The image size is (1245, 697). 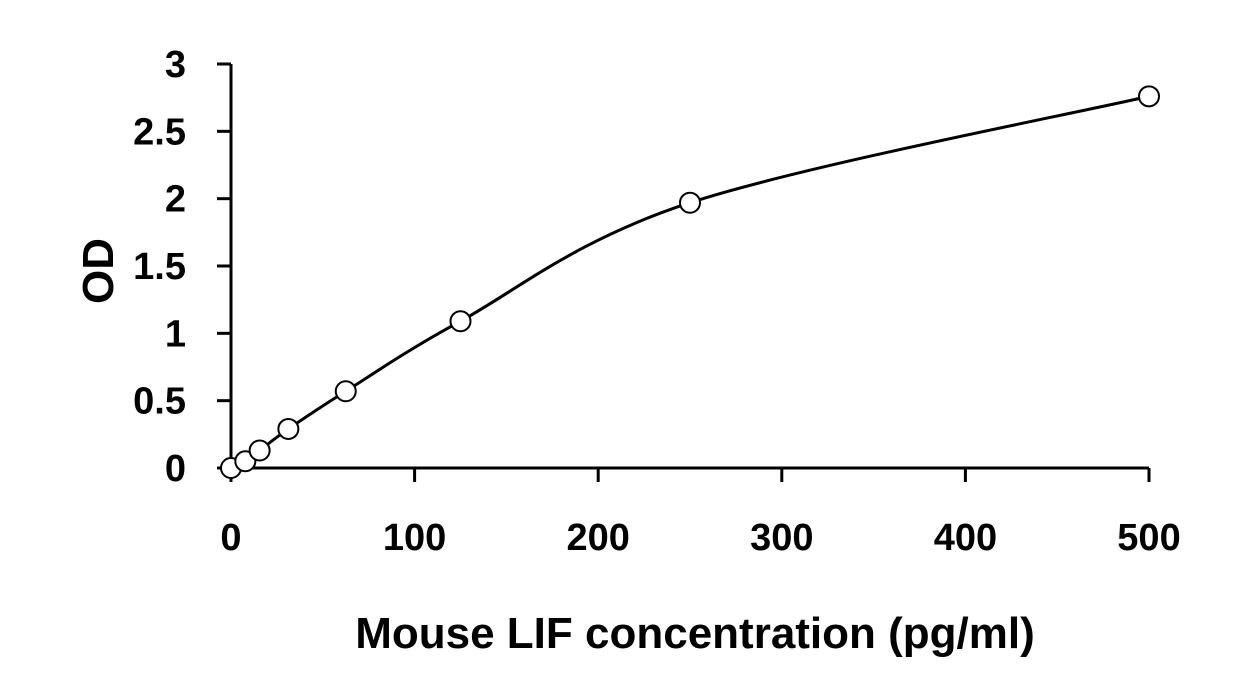 What do you see at coordinates (224, 266) in the screenshot?
I see `y-axis-ticks` at bounding box center [224, 266].